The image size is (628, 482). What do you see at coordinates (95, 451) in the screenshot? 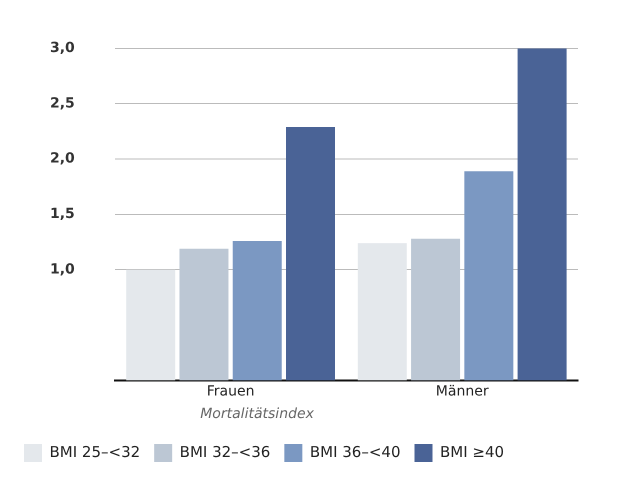
I see `legend-label: BMI 25–<32` at bounding box center [95, 451].